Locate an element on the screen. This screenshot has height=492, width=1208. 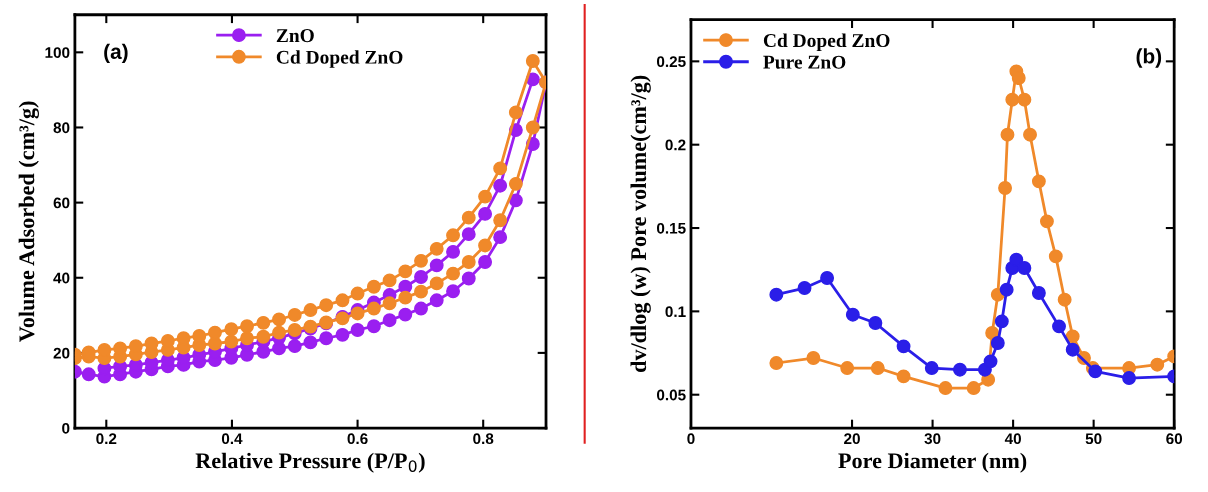
x-tick-label: 20 is located at coordinates (852, 439).